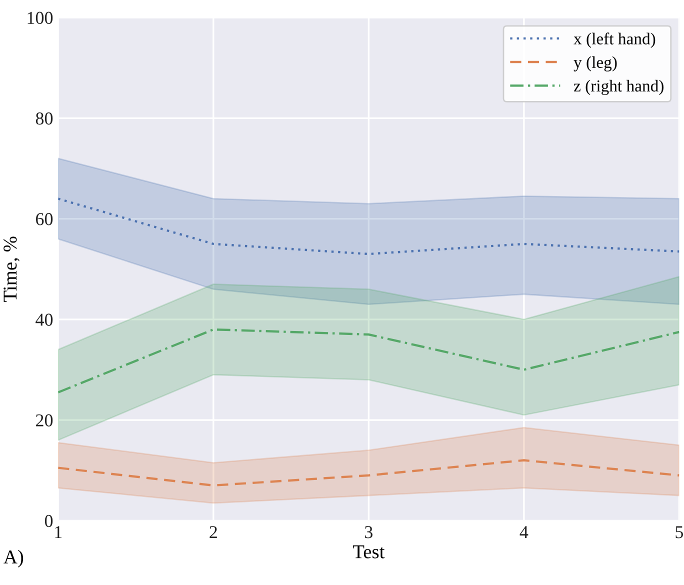 The image size is (684, 585). What do you see at coordinates (40, 18) in the screenshot?
I see `y-tick-label: 100` at bounding box center [40, 18].